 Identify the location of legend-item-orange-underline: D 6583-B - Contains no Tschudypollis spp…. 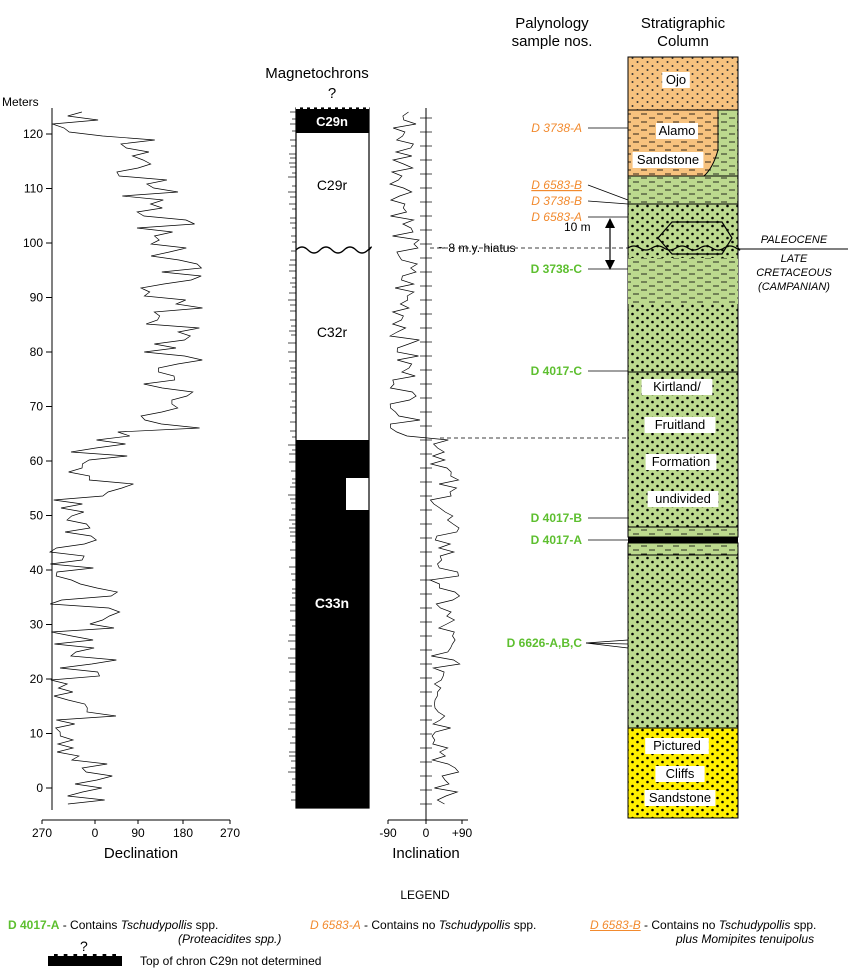
(703, 932).